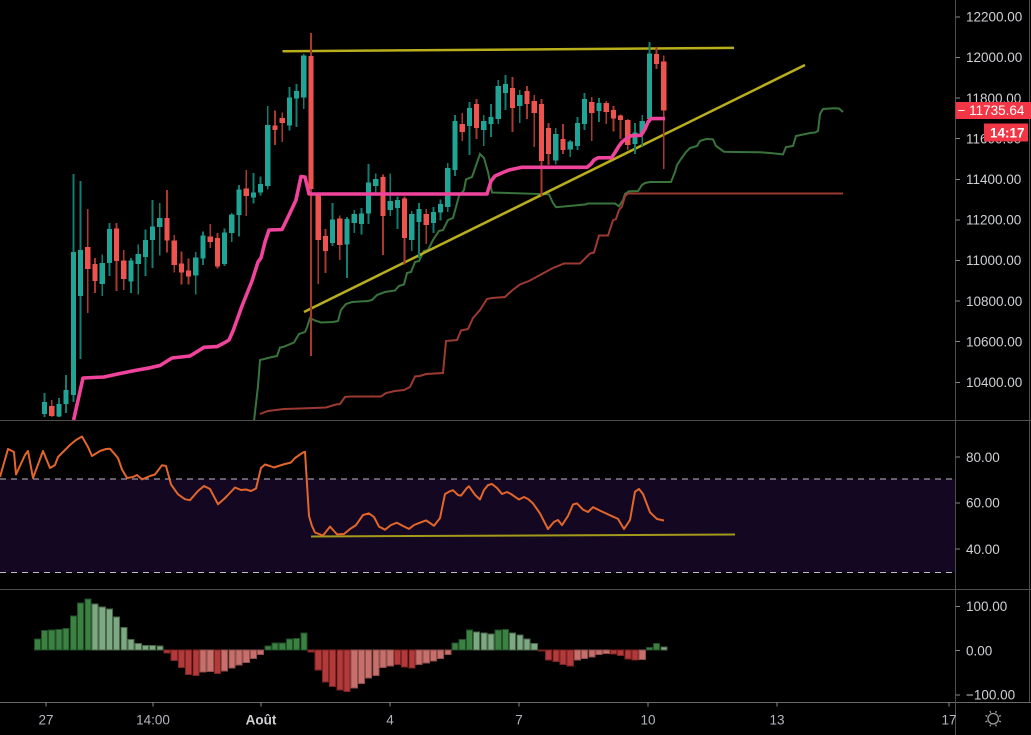 This screenshot has height=735, width=1031. I want to click on svg-text: −100.00, so click(990, 695).